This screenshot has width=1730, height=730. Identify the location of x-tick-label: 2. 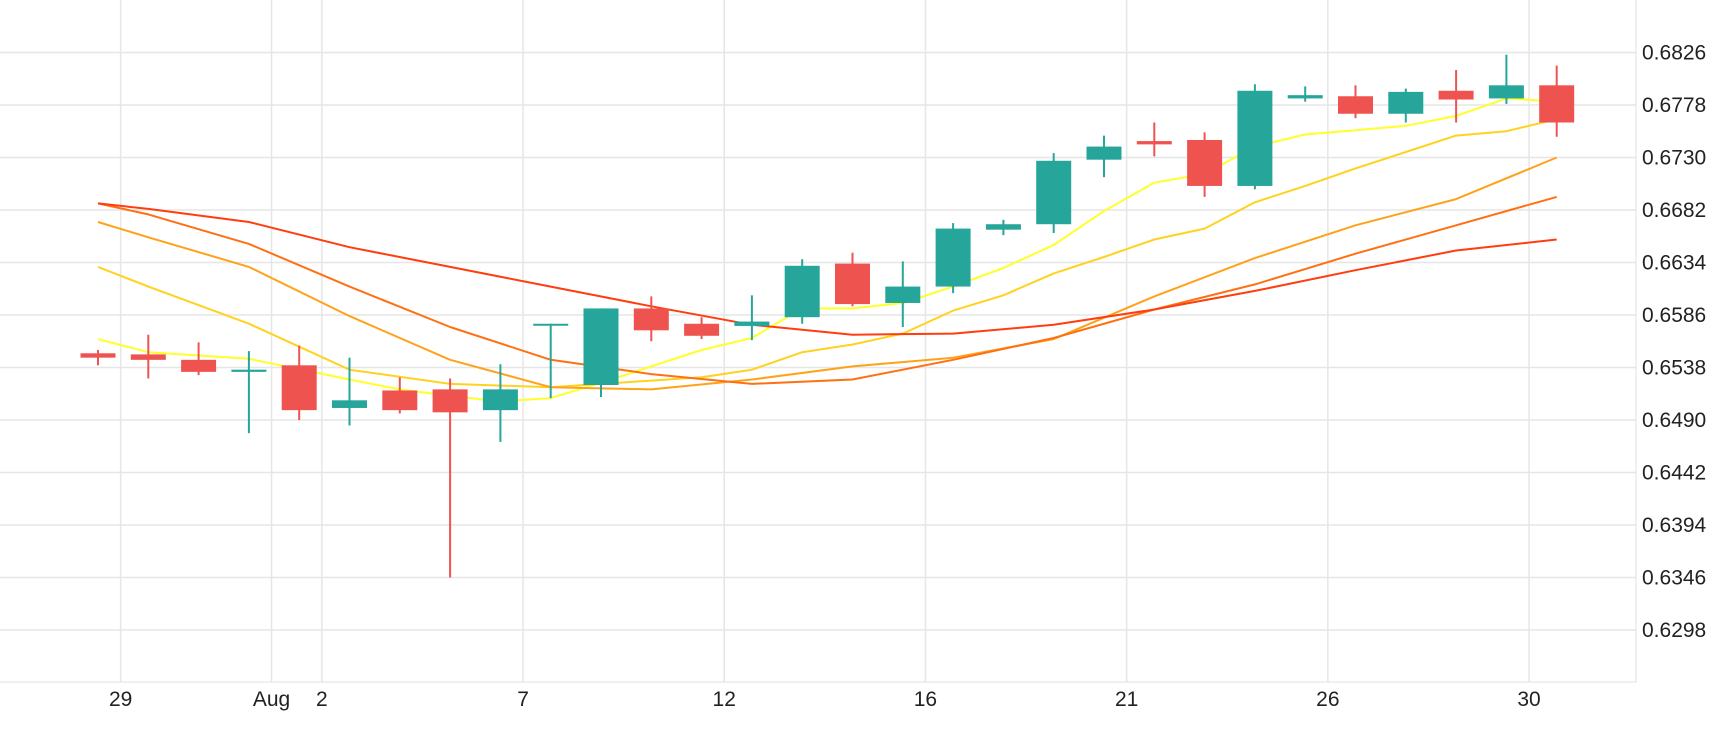
(322, 699).